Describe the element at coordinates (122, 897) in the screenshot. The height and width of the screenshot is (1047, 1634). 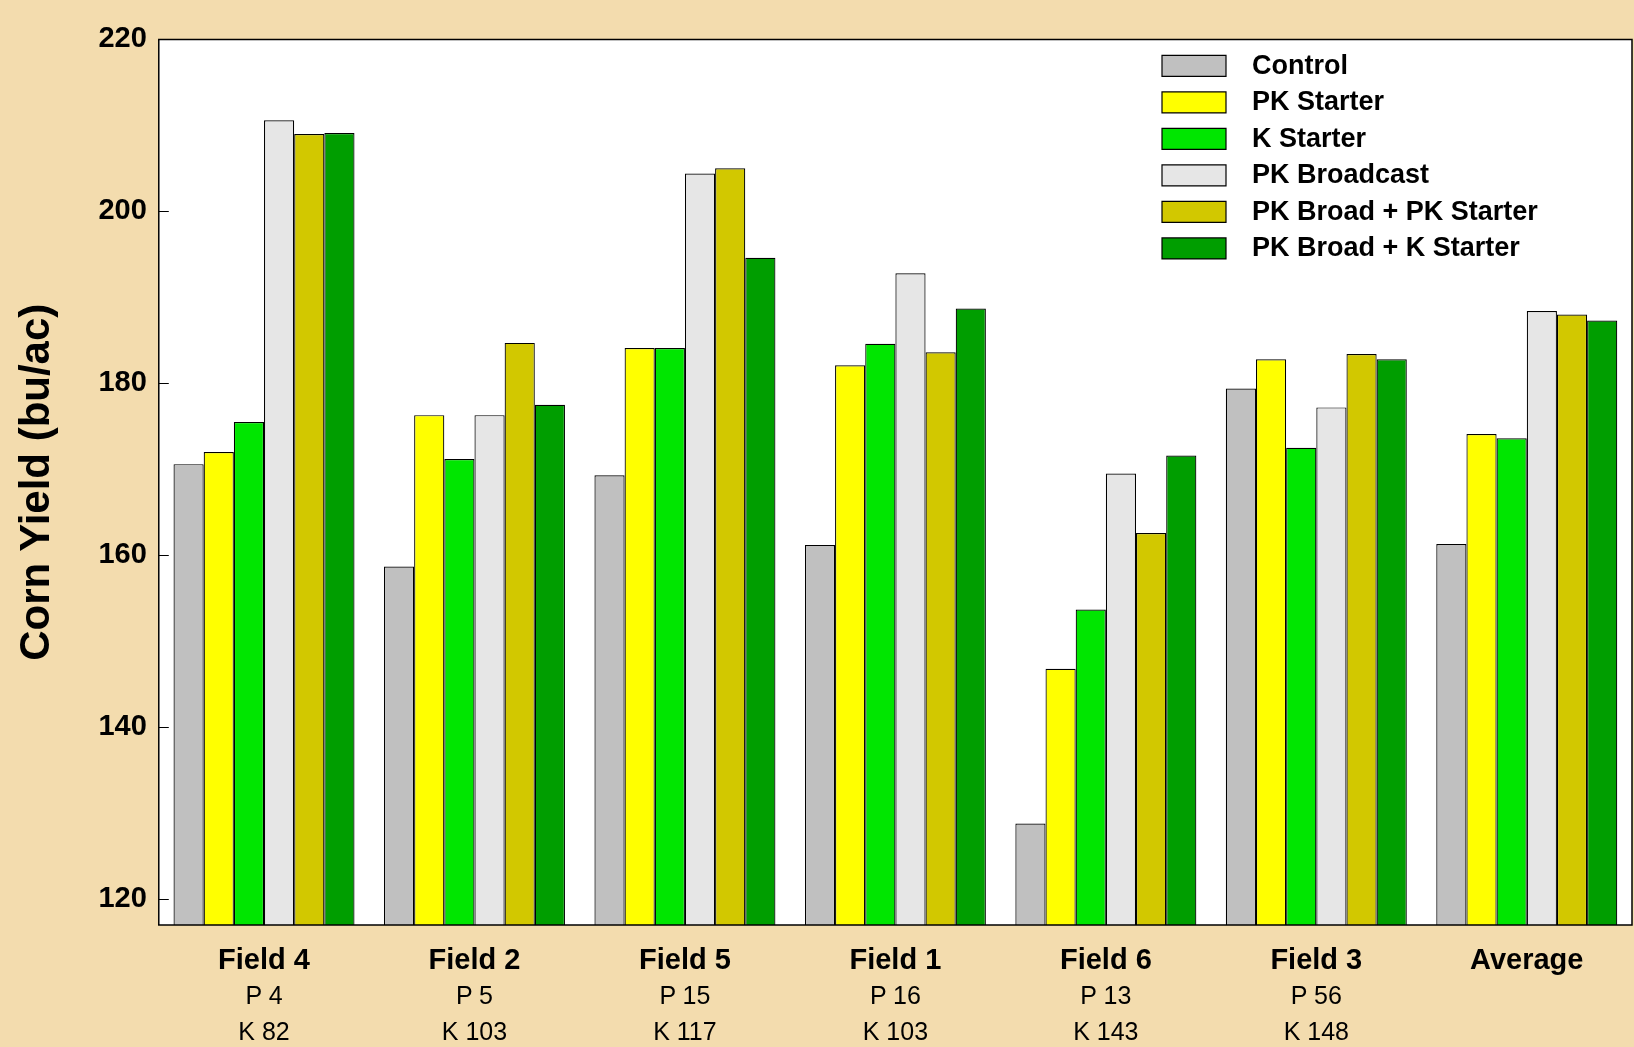
I see `y-tick-label: 120` at that location.